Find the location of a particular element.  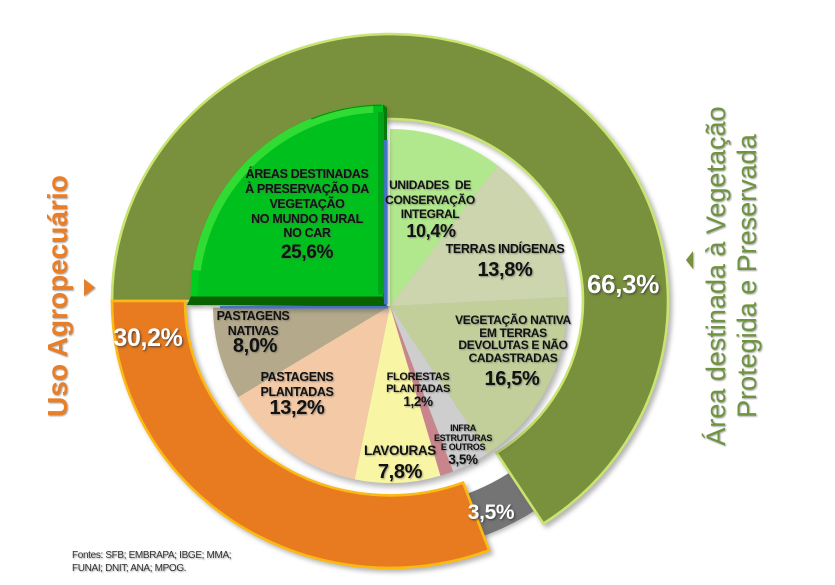

svg-text: INTEGRAL is located at coordinates (430, 214).